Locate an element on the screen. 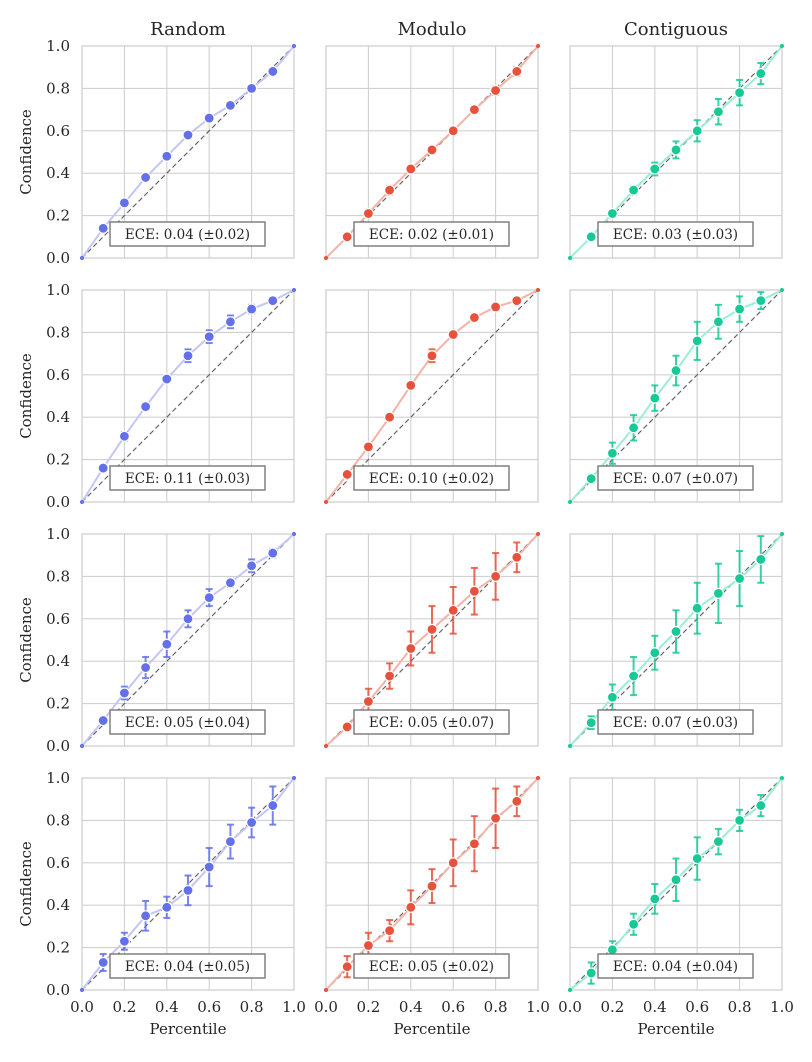  ece-label: ECE: 0.05 (±0.04) is located at coordinates (187, 723).